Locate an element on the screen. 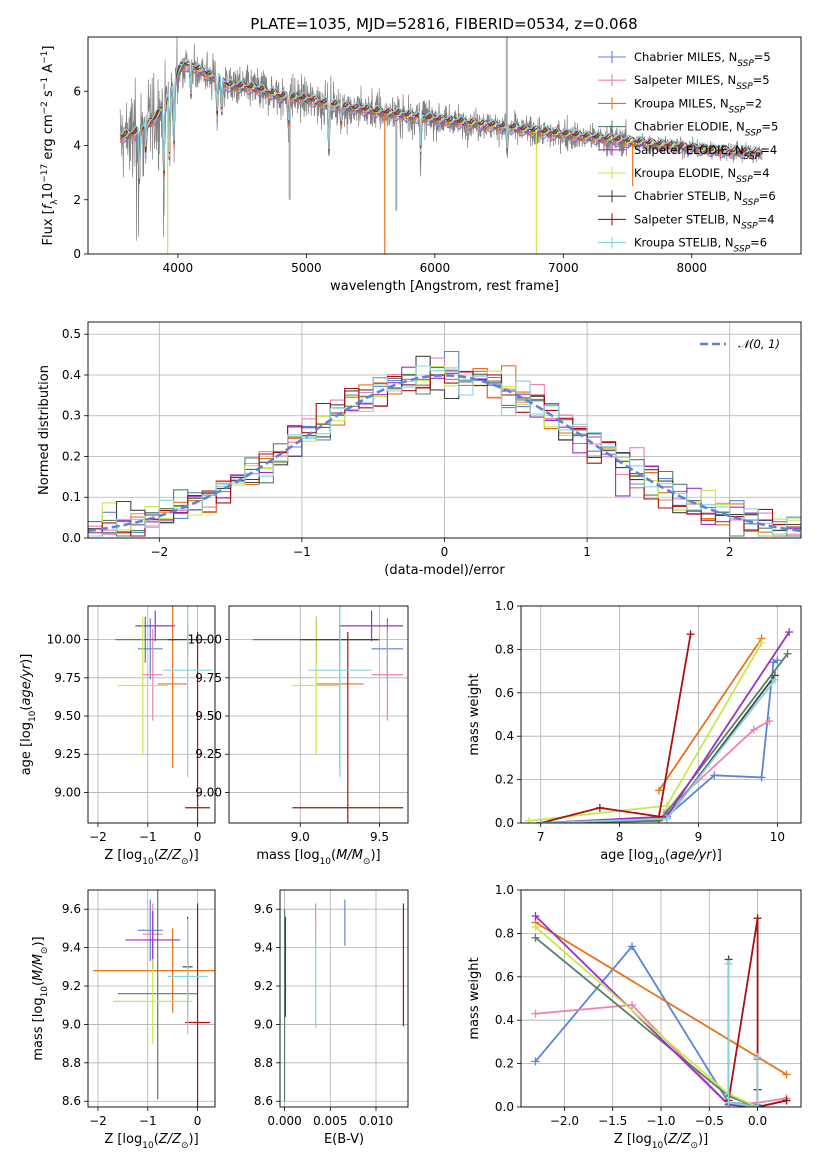  label-part: Chabrier STELIB, N is located at coordinates (688, 196).